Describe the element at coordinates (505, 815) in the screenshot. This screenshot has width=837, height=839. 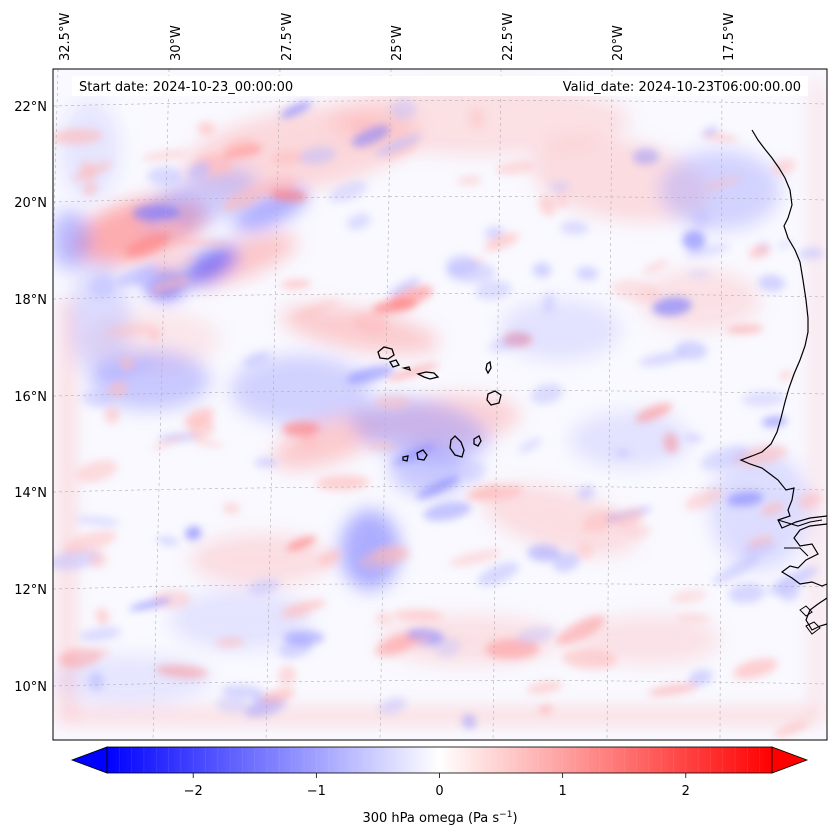
I see `colorbar-label-sup: −1` at that location.